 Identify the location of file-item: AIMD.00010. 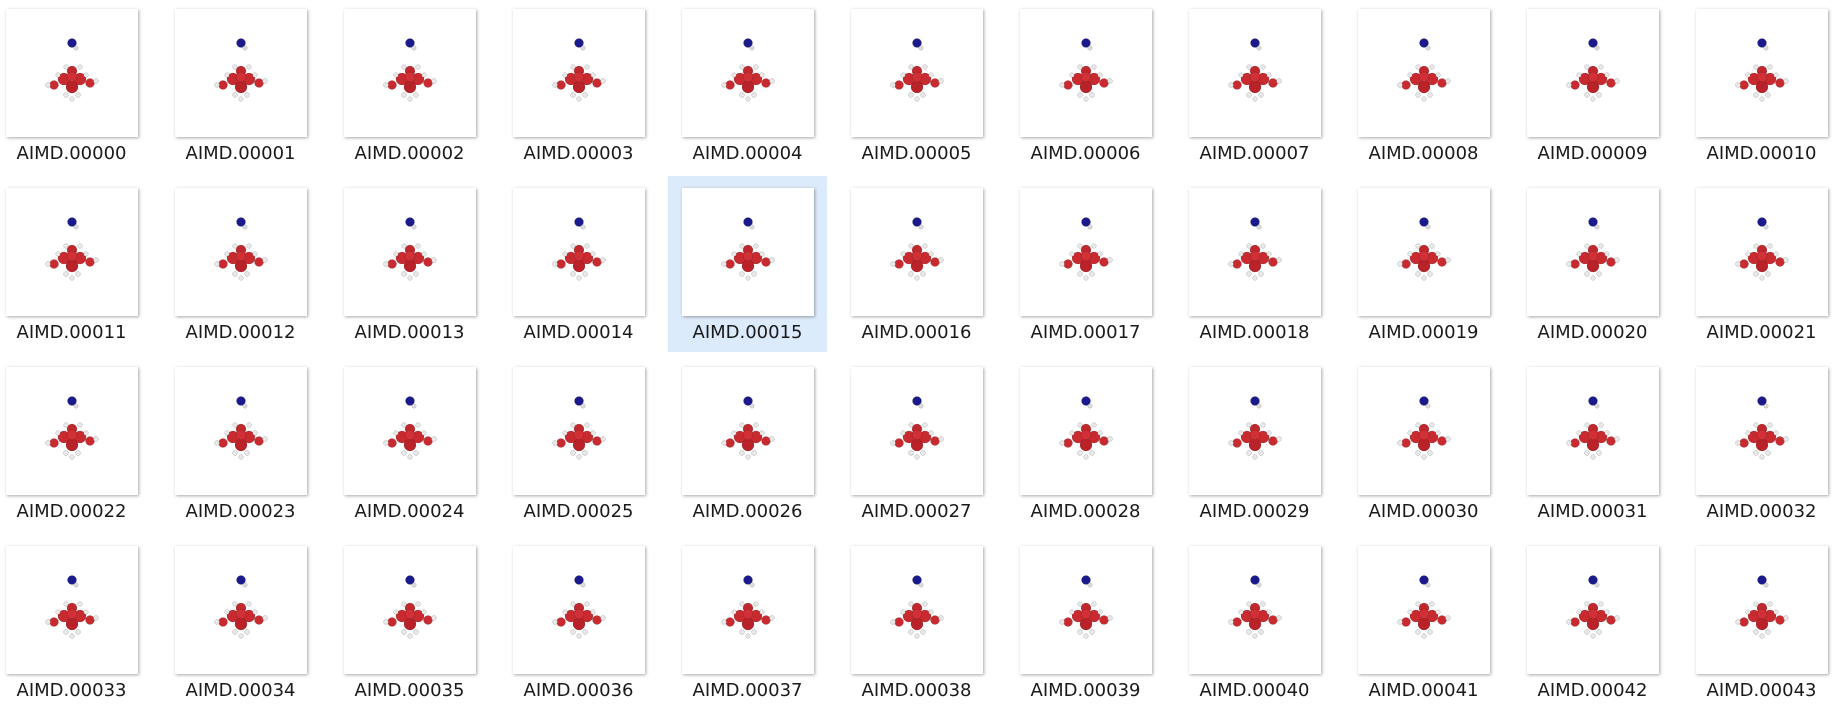
(1761, 86).